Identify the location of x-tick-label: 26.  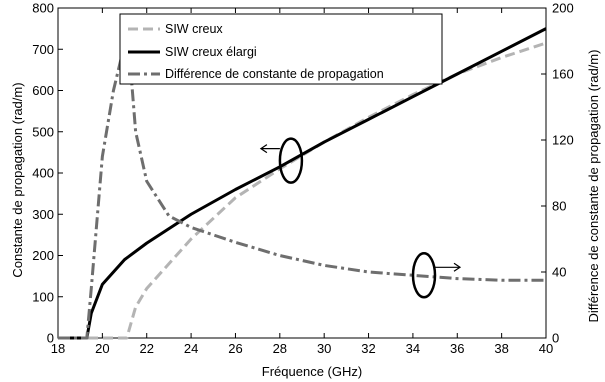
(235, 348).